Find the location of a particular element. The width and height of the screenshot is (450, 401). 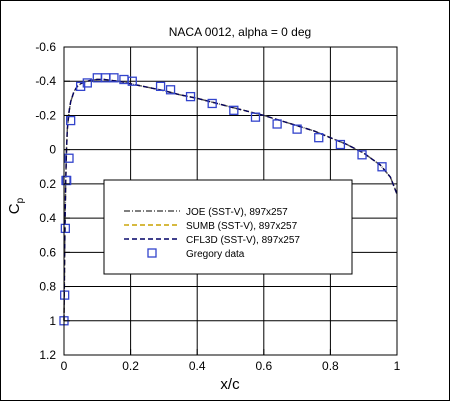

y-axis-title-main: C is located at coordinates (14, 208).